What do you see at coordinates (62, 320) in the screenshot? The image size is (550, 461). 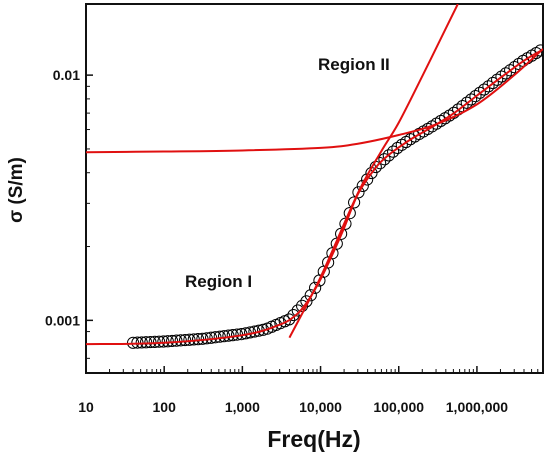 I see `y-tick-label: 0.001` at bounding box center [62, 320].